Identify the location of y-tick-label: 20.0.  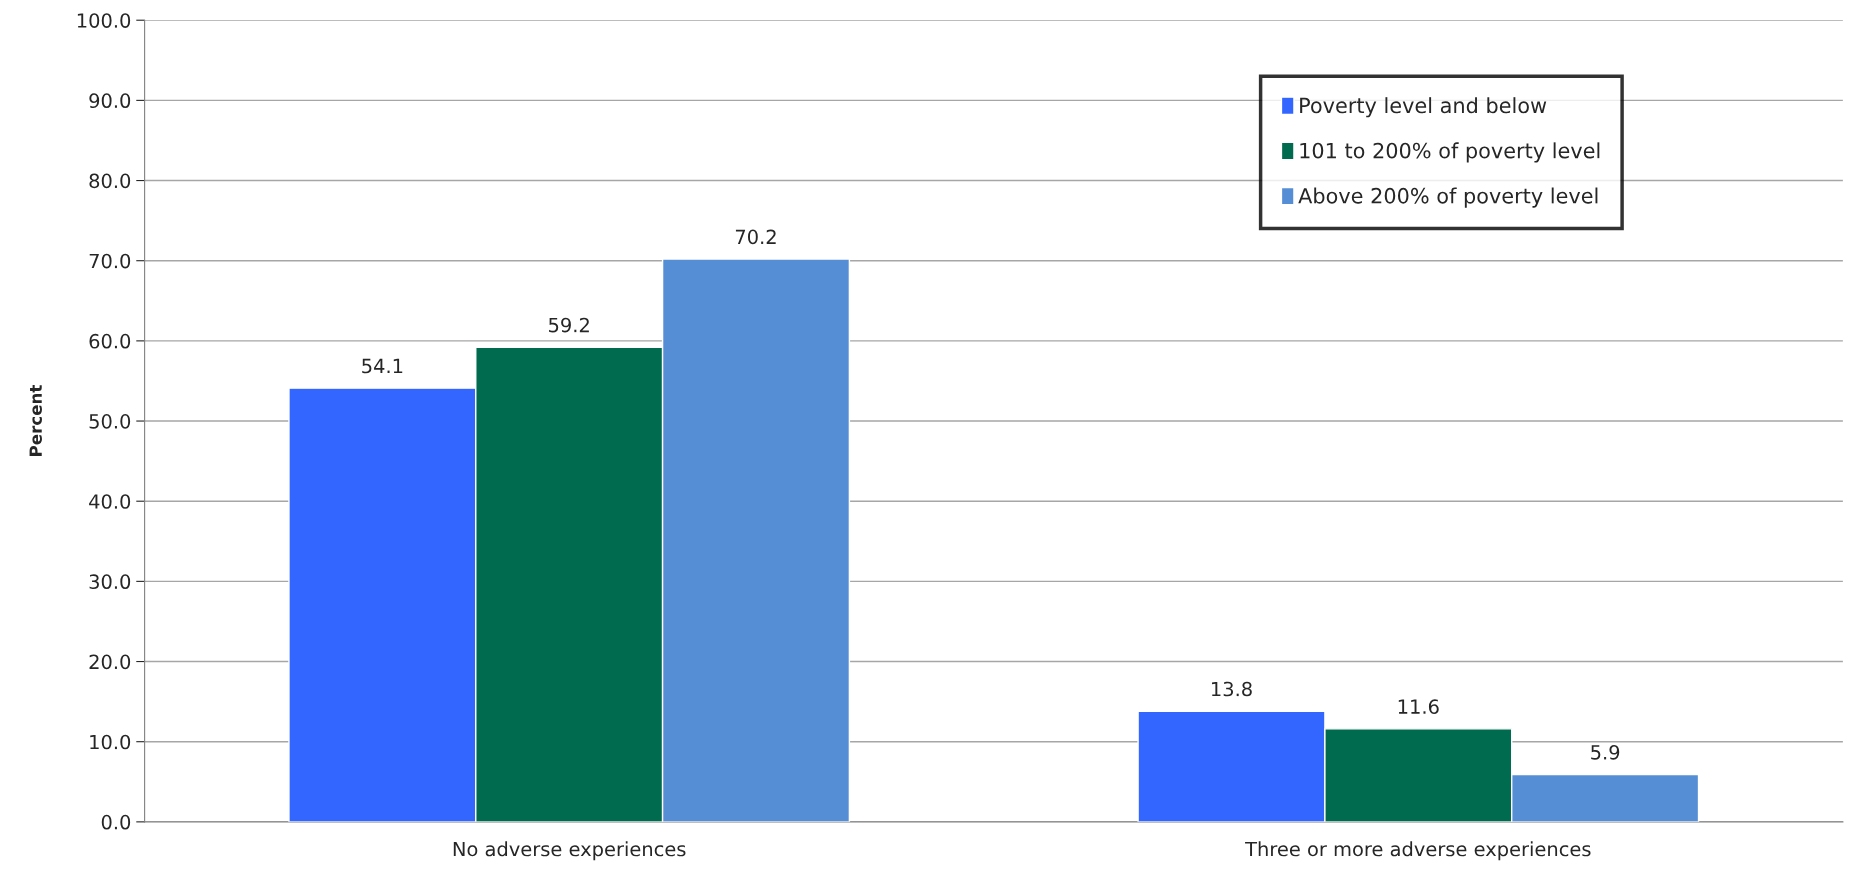
(110, 662).